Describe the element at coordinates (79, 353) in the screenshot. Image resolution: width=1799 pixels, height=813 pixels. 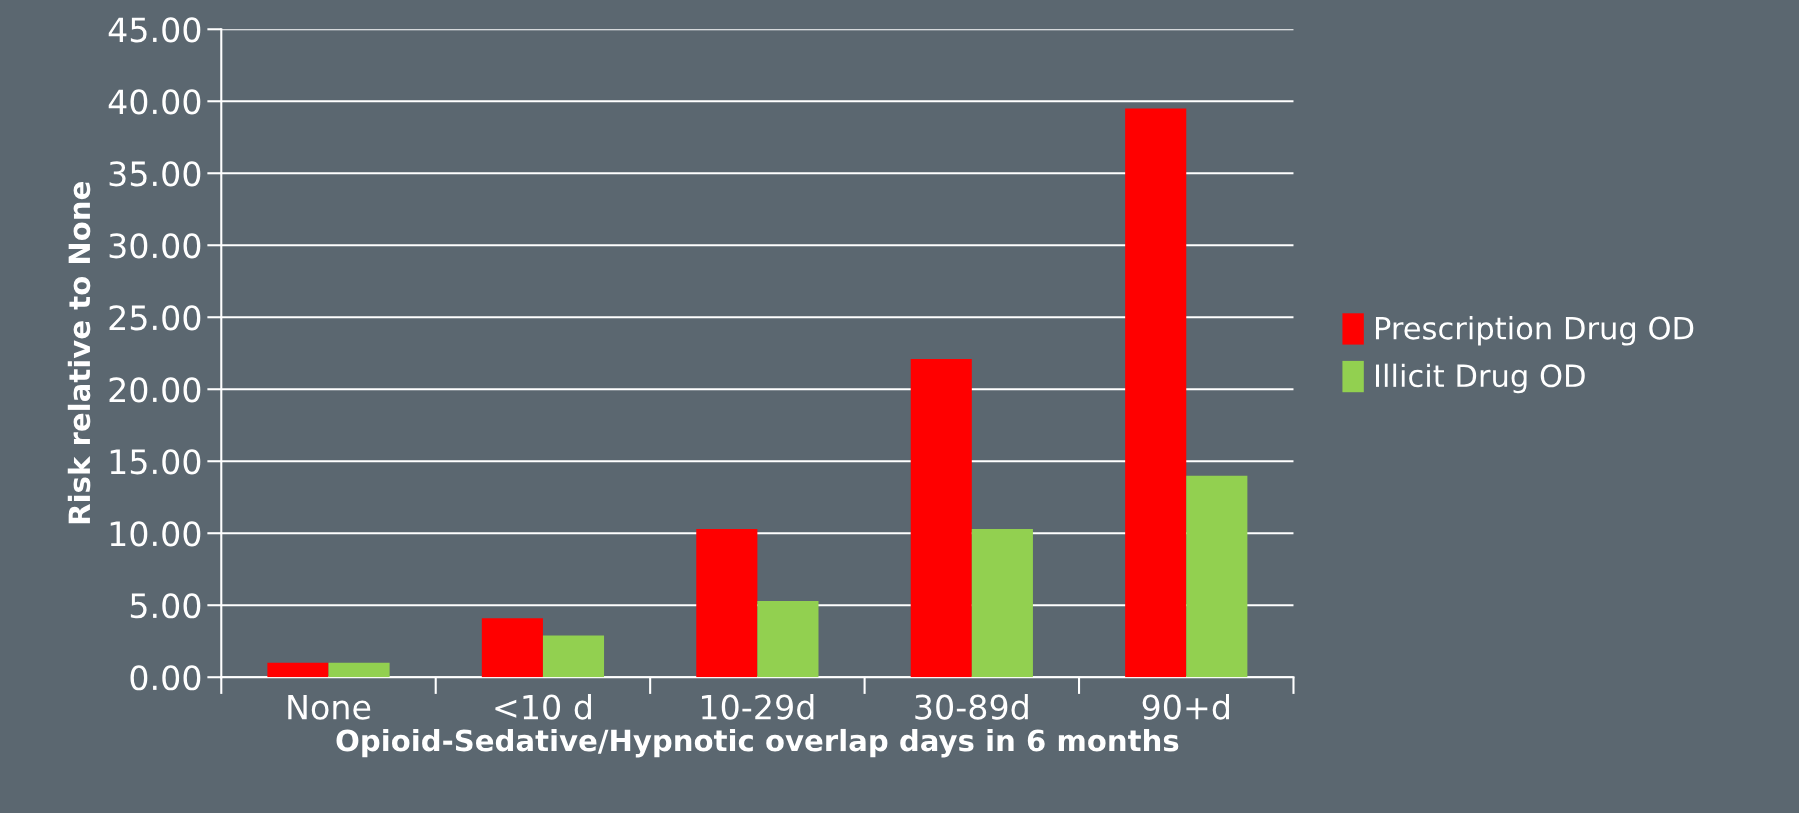
I see `y-axis-title: Risk relative to None` at that location.